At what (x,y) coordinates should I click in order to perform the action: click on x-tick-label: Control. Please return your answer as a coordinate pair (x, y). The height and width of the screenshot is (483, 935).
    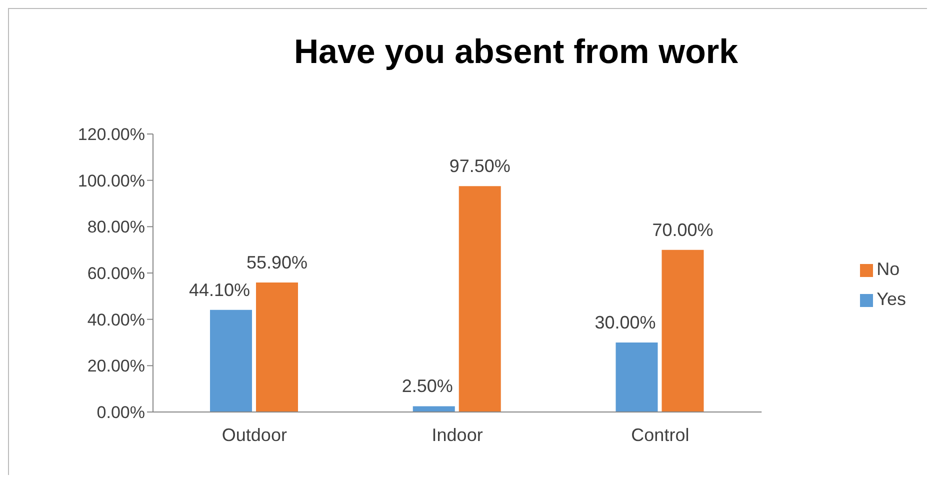
    Looking at the image, I should click on (660, 434).